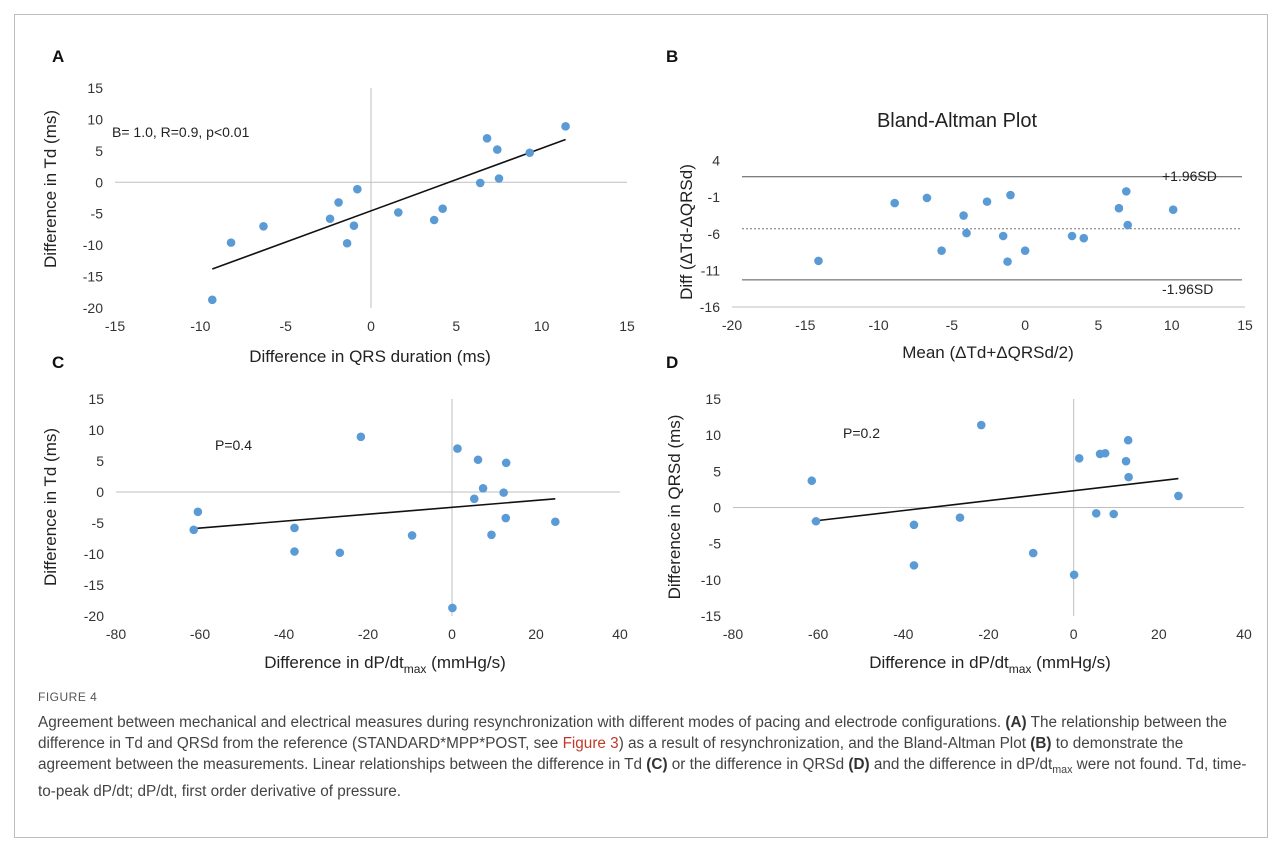  I want to click on panel-b-x-tick: -5, so click(952, 325).